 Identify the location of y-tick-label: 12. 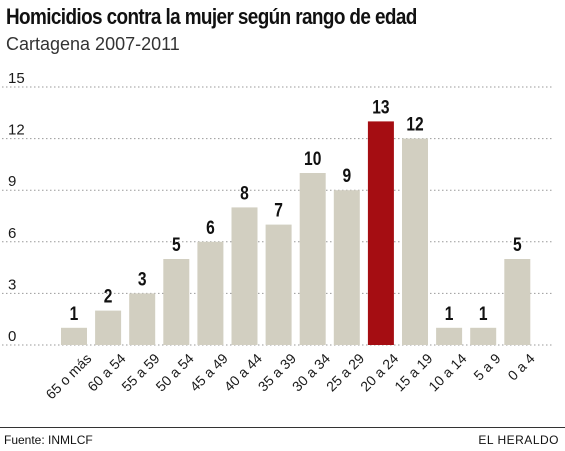
(16, 130).